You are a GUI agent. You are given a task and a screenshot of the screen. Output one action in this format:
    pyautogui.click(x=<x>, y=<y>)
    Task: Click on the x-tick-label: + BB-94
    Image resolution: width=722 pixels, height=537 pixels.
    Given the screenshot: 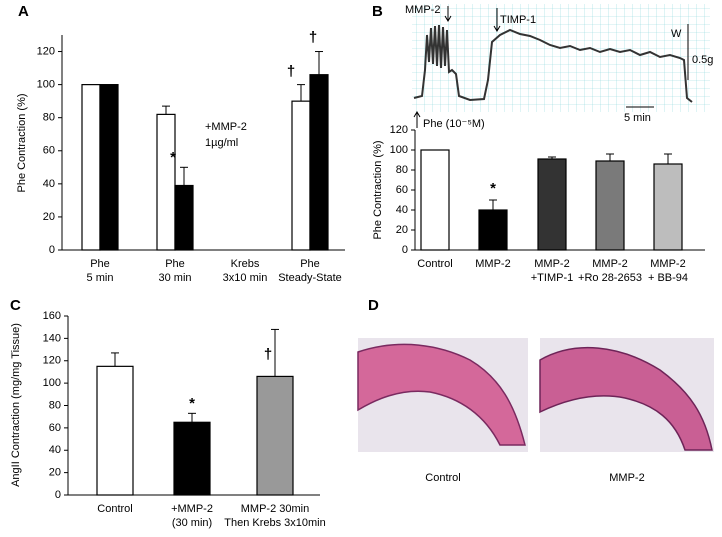 What is the action you would take?
    pyautogui.click(x=668, y=278)
    